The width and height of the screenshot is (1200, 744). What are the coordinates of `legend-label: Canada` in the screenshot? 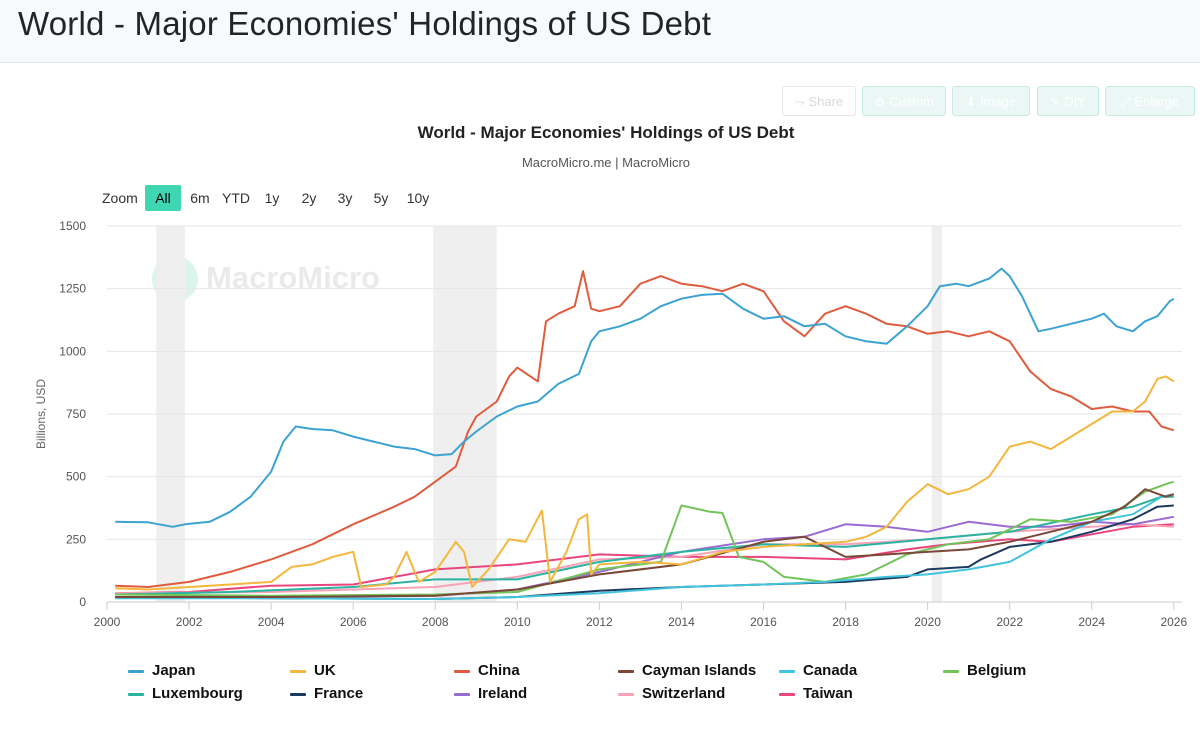 It's located at (830, 670).